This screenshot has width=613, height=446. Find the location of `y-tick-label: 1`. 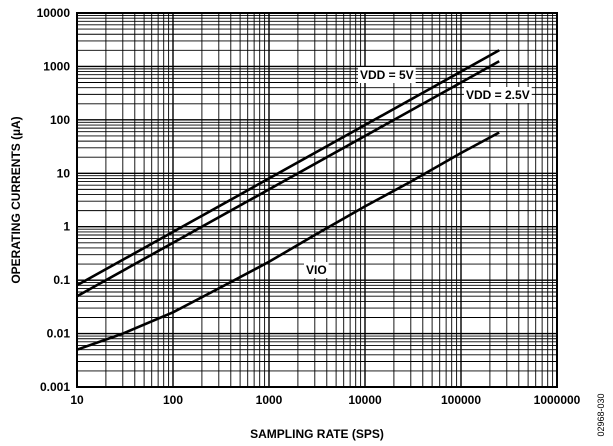

y-tick-label: 1 is located at coordinates (66, 227).